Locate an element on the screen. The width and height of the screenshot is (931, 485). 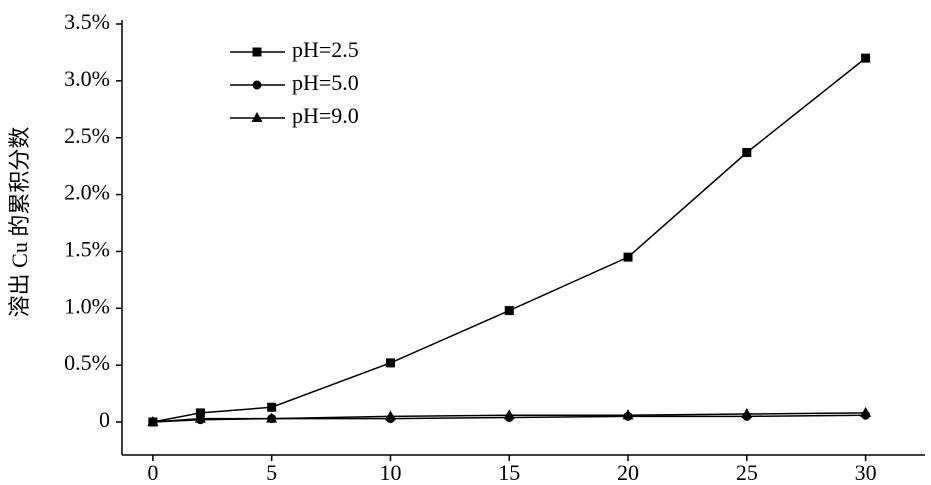
legend-label: pH=5.0 is located at coordinates (325, 82).